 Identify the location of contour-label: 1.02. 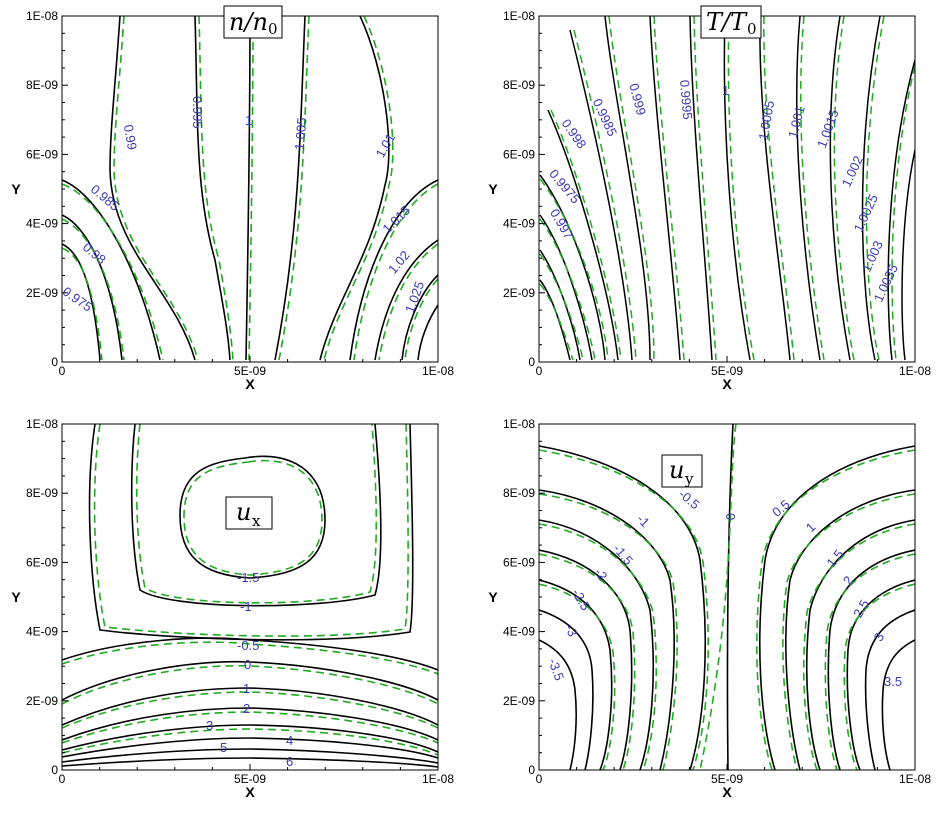
(399, 262).